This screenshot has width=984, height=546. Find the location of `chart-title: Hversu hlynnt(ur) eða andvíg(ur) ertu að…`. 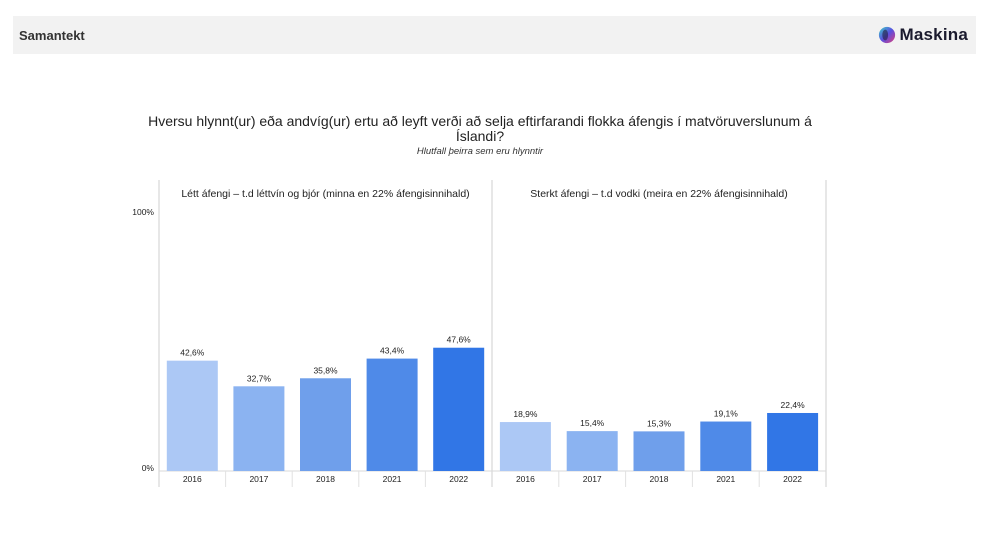

chart-title: Hversu hlynnt(ur) eða andvíg(ur) ertu að… is located at coordinates (480, 128).